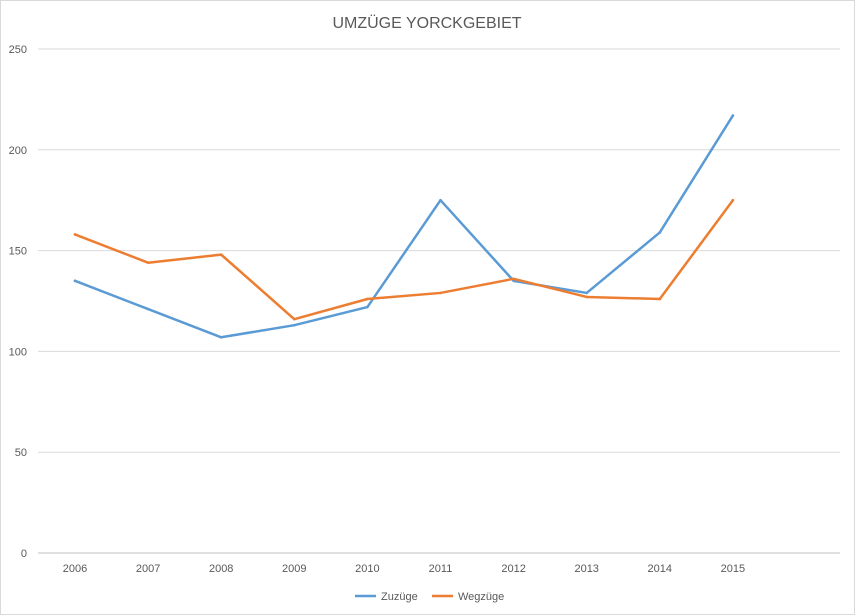  Describe the element at coordinates (426, 23) in the screenshot. I see `chart-title: UMZÜGE YORCKGEBIET` at that location.